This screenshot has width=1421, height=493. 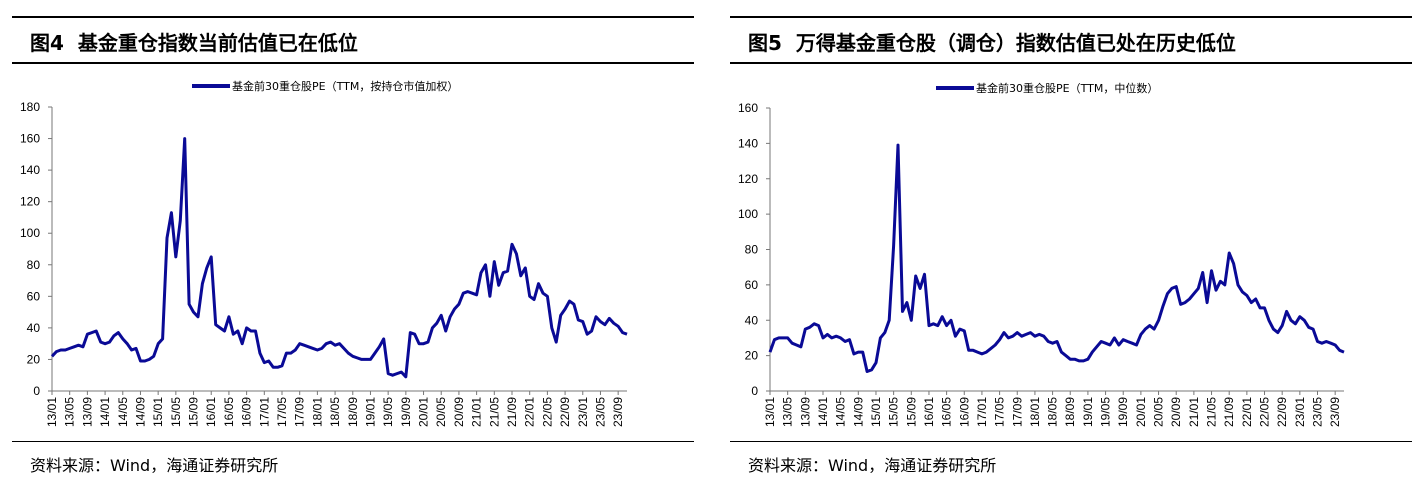 What do you see at coordinates (30, 107) in the screenshot?
I see `y-tick-label: 180` at bounding box center [30, 107].